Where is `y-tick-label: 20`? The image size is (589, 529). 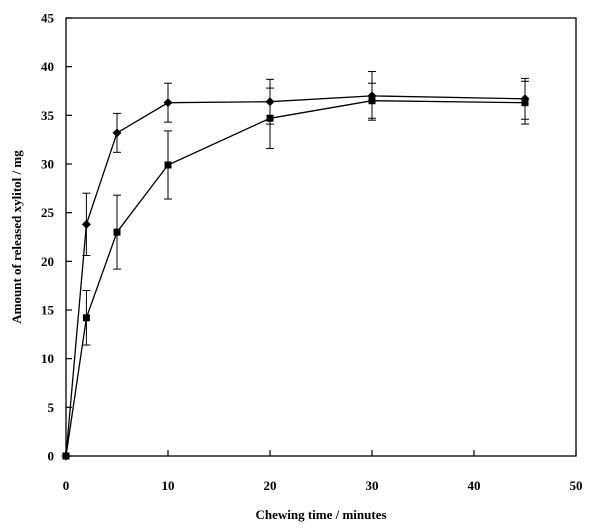 y-tick-label: 20 is located at coordinates (47, 261).